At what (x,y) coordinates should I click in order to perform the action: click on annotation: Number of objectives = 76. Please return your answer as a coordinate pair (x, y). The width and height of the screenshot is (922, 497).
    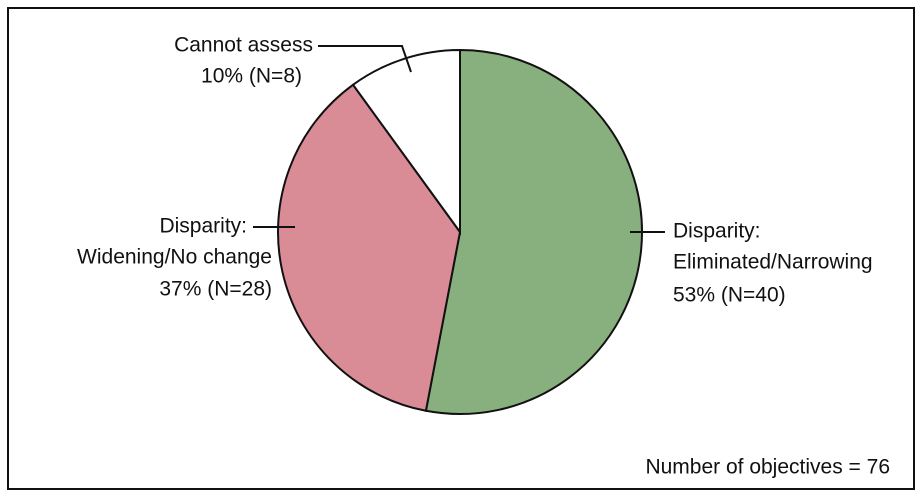
    Looking at the image, I should click on (767, 467).